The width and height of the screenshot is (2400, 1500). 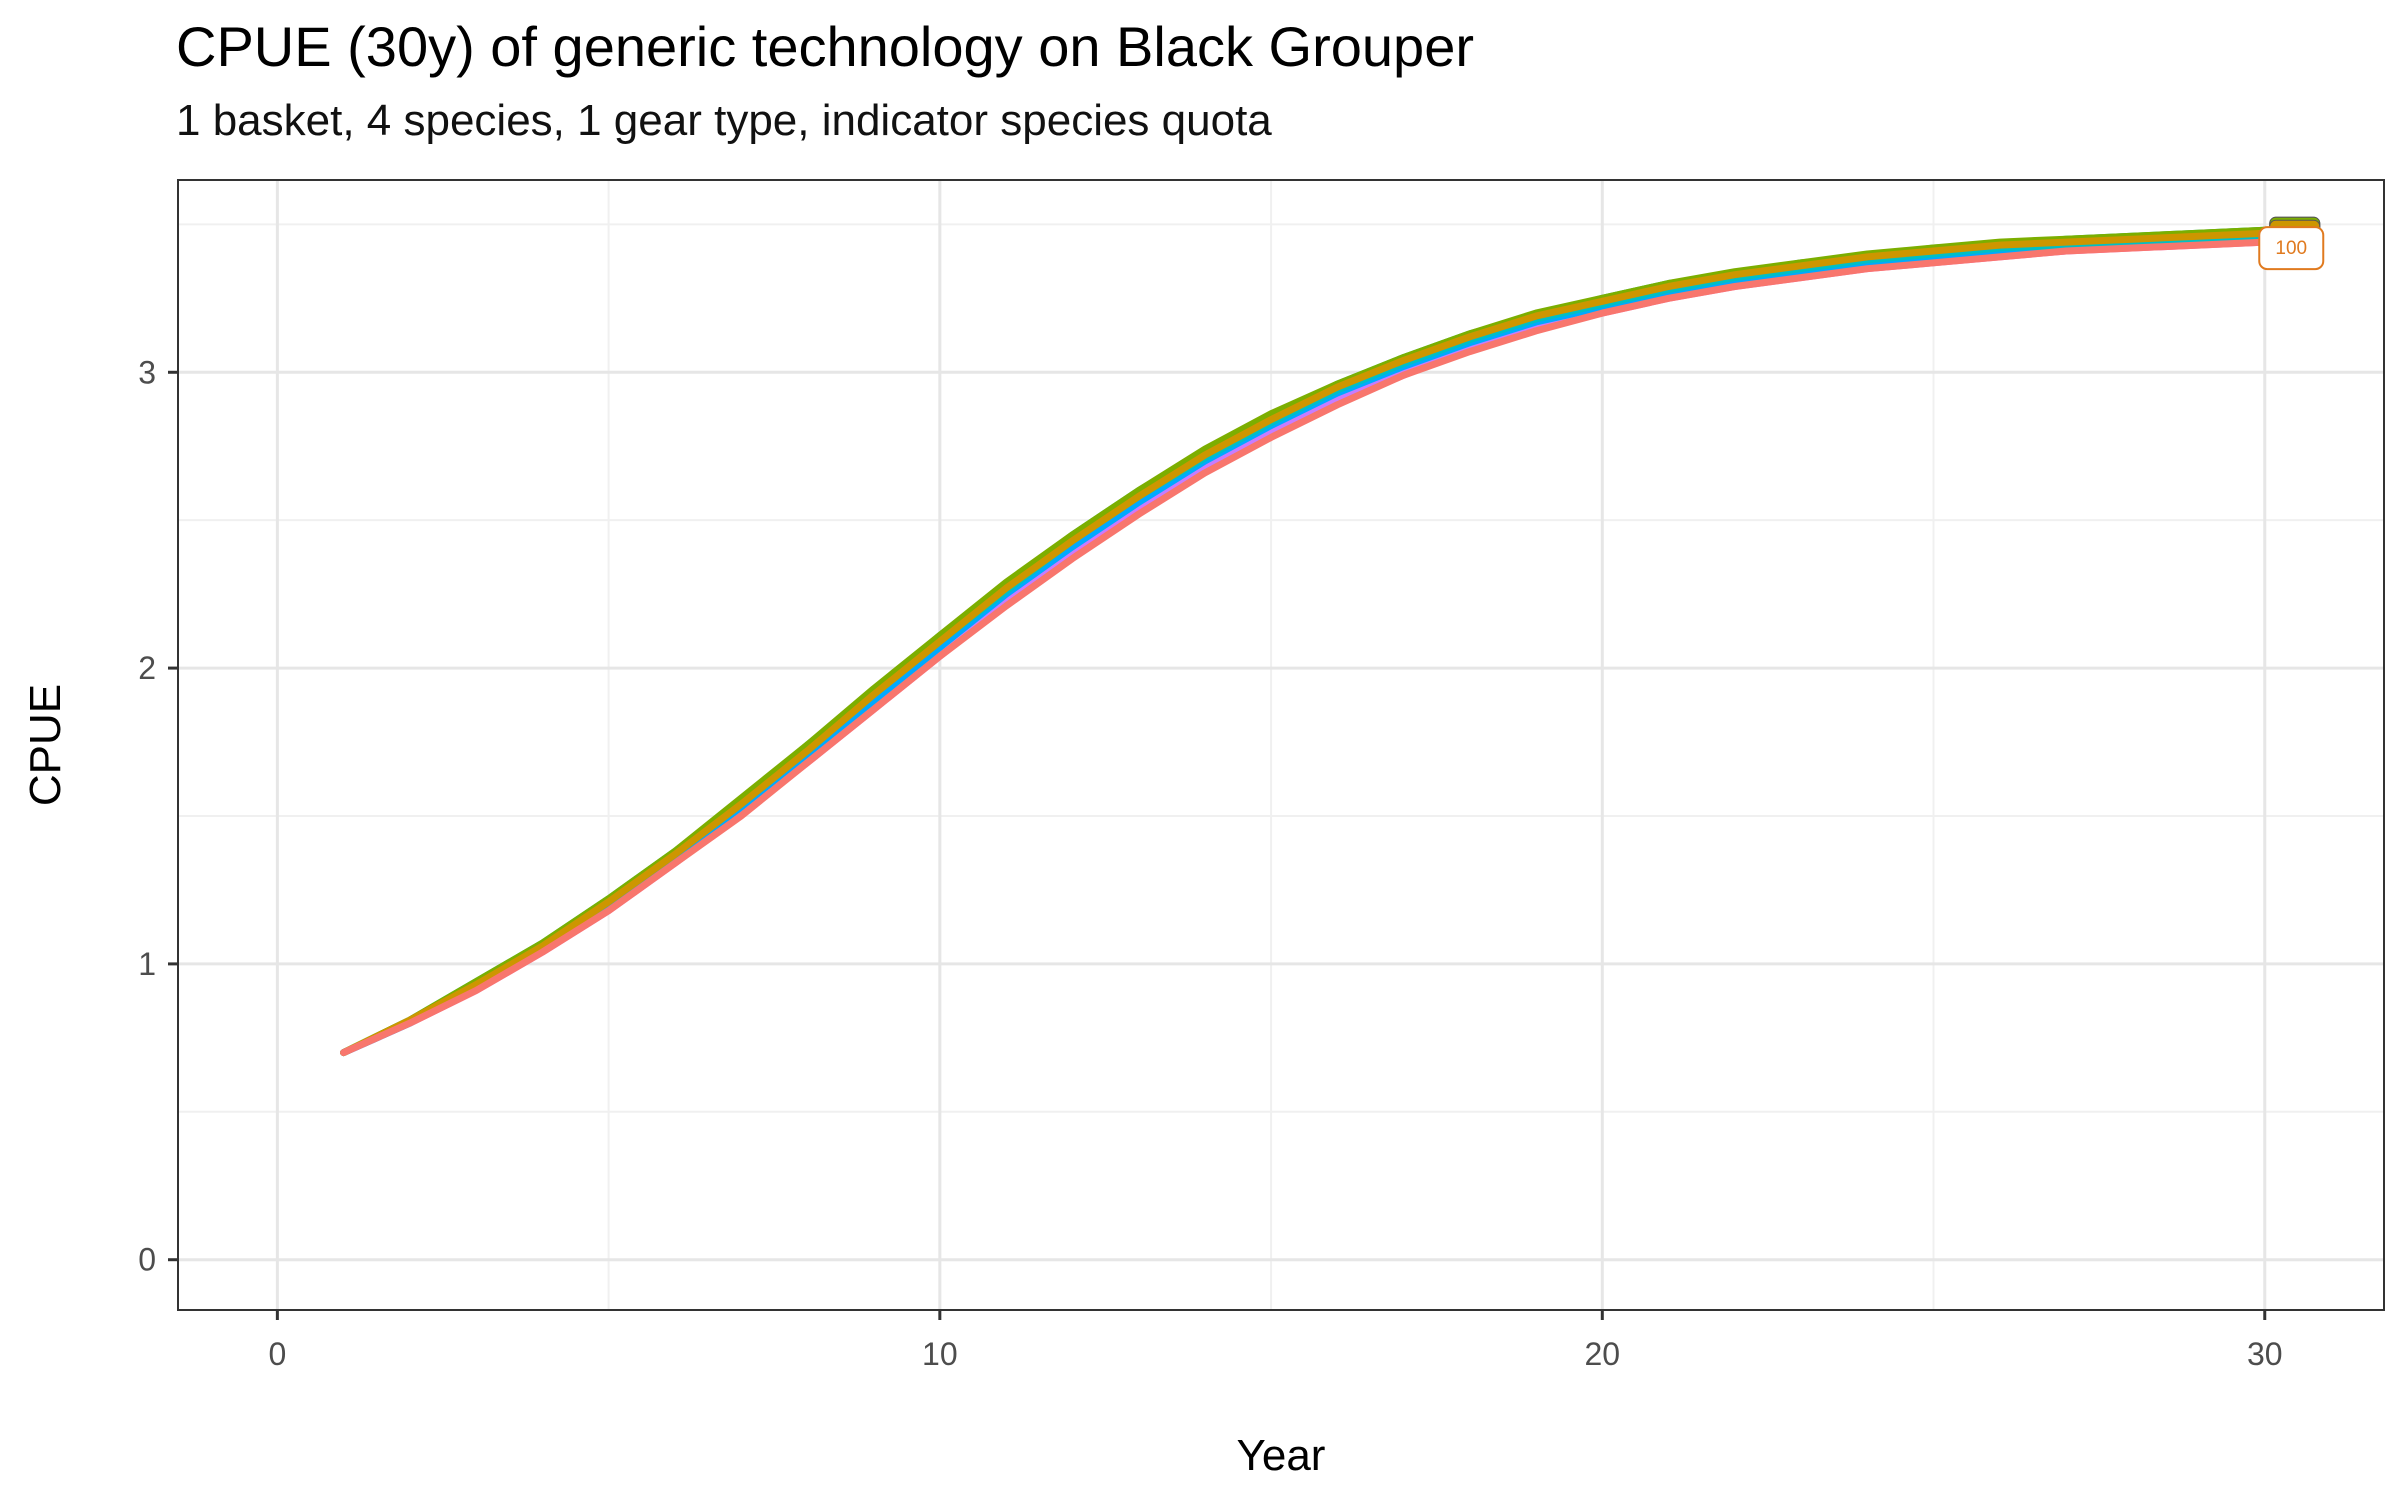 What do you see at coordinates (1602, 1354) in the screenshot?
I see `x-tick-label: 20` at bounding box center [1602, 1354].